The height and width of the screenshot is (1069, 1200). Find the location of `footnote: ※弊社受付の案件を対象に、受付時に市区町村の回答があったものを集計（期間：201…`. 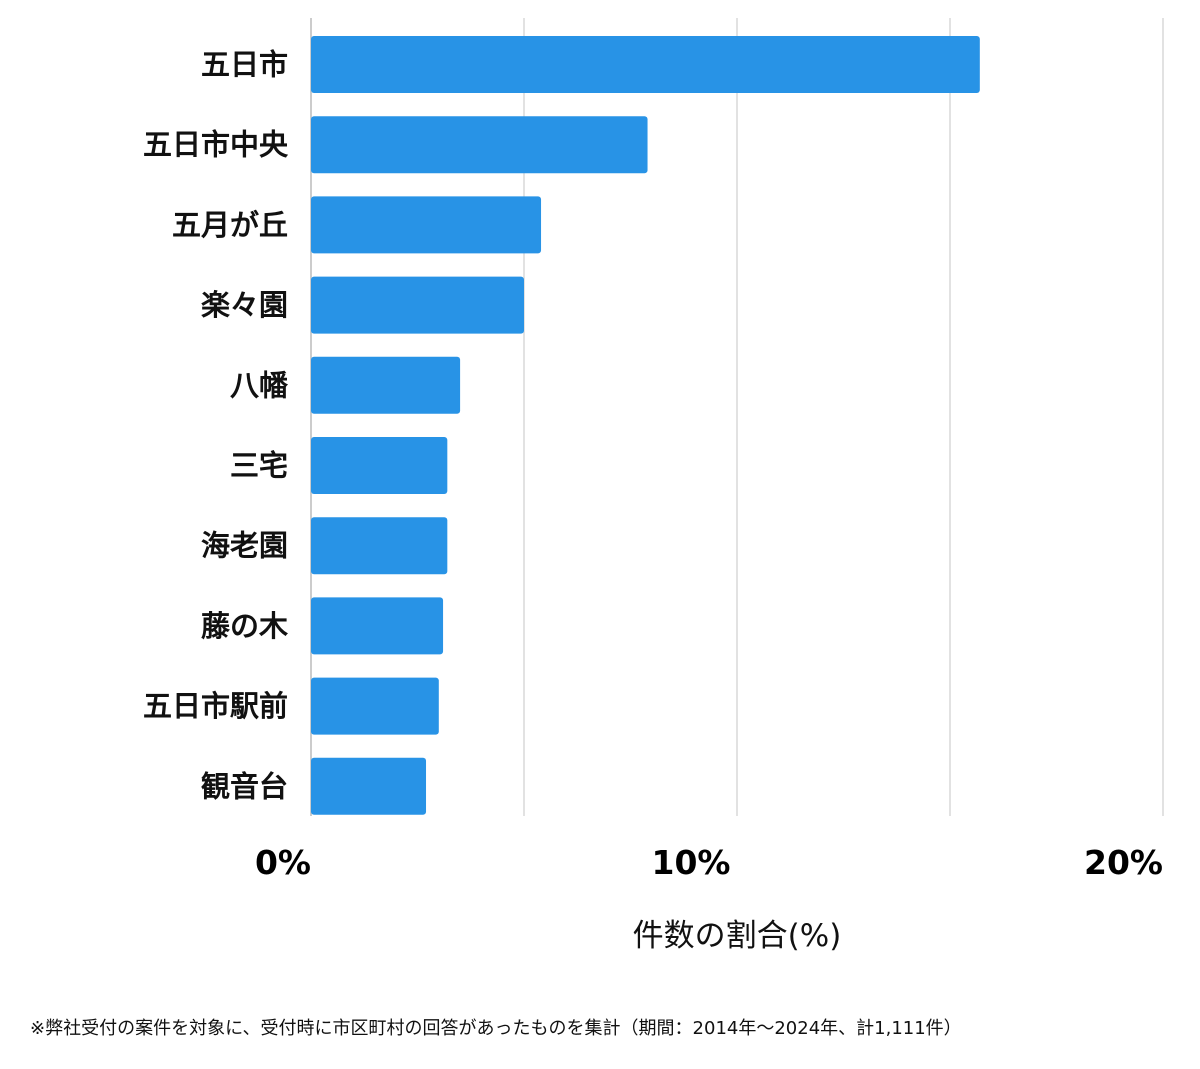

footnote: ※弊社受付の案件を対象に、受付時に市区町村の回答があったものを集計（期間：201… is located at coordinates (496, 1028).